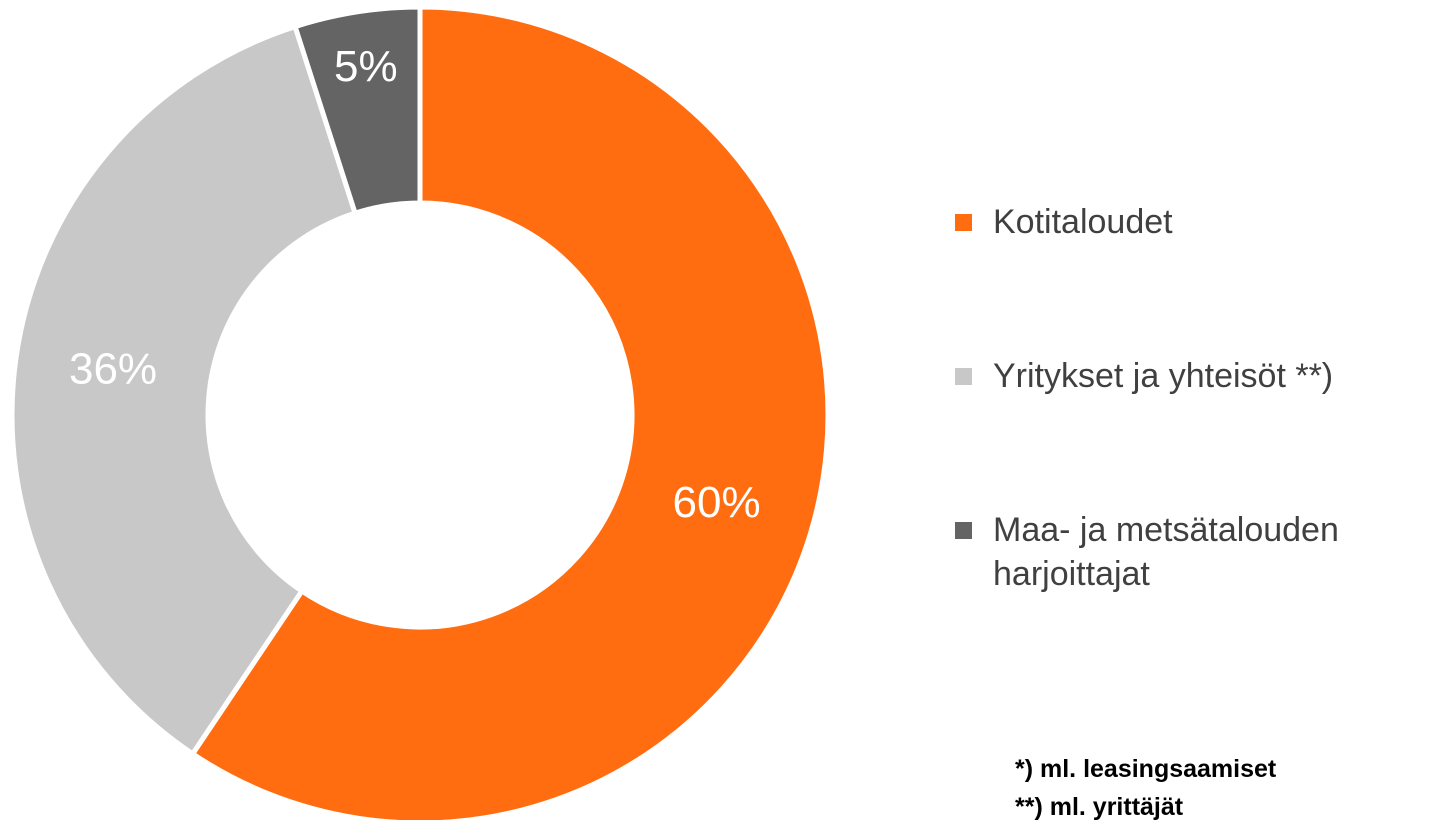 This screenshot has width=1437, height=820. Describe the element at coordinates (1083, 222) in the screenshot. I see `legend-label: Kotitaloudet` at that location.